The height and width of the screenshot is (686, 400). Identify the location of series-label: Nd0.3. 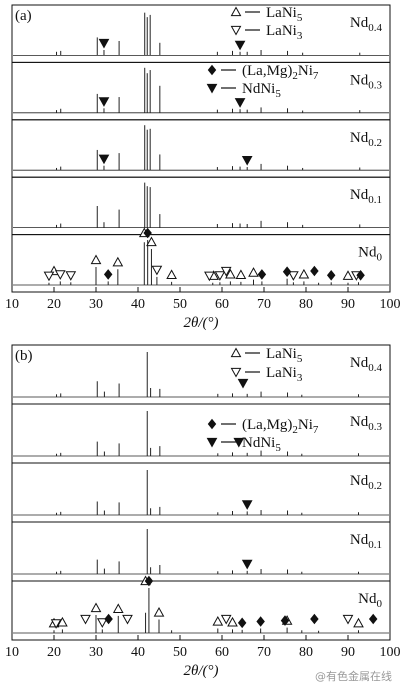
(366, 81).